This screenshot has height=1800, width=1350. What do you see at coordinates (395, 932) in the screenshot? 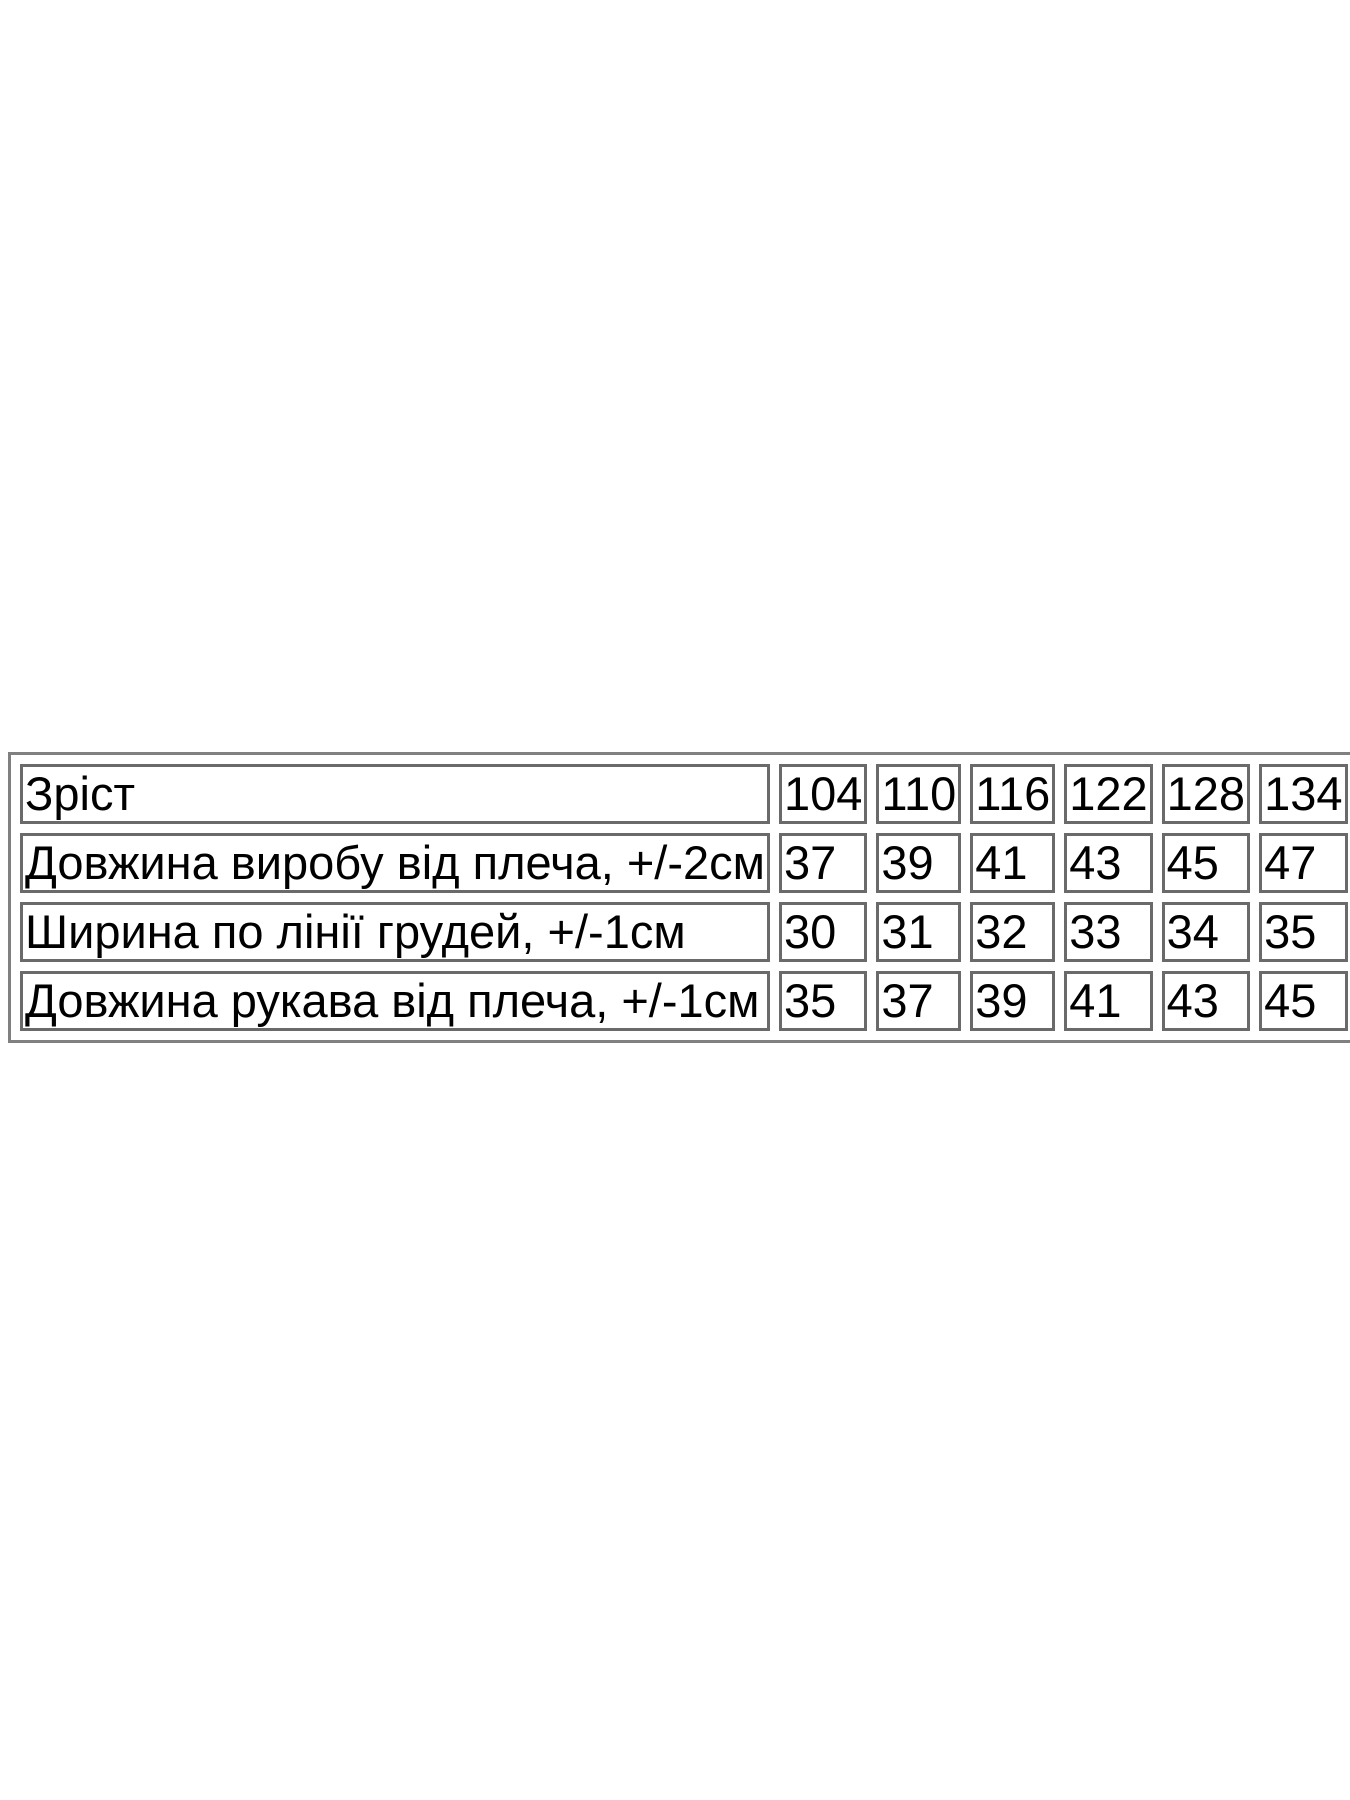
I see `row-label-cell: Ширина по лінії грудей, +/-1см` at bounding box center [395, 932].